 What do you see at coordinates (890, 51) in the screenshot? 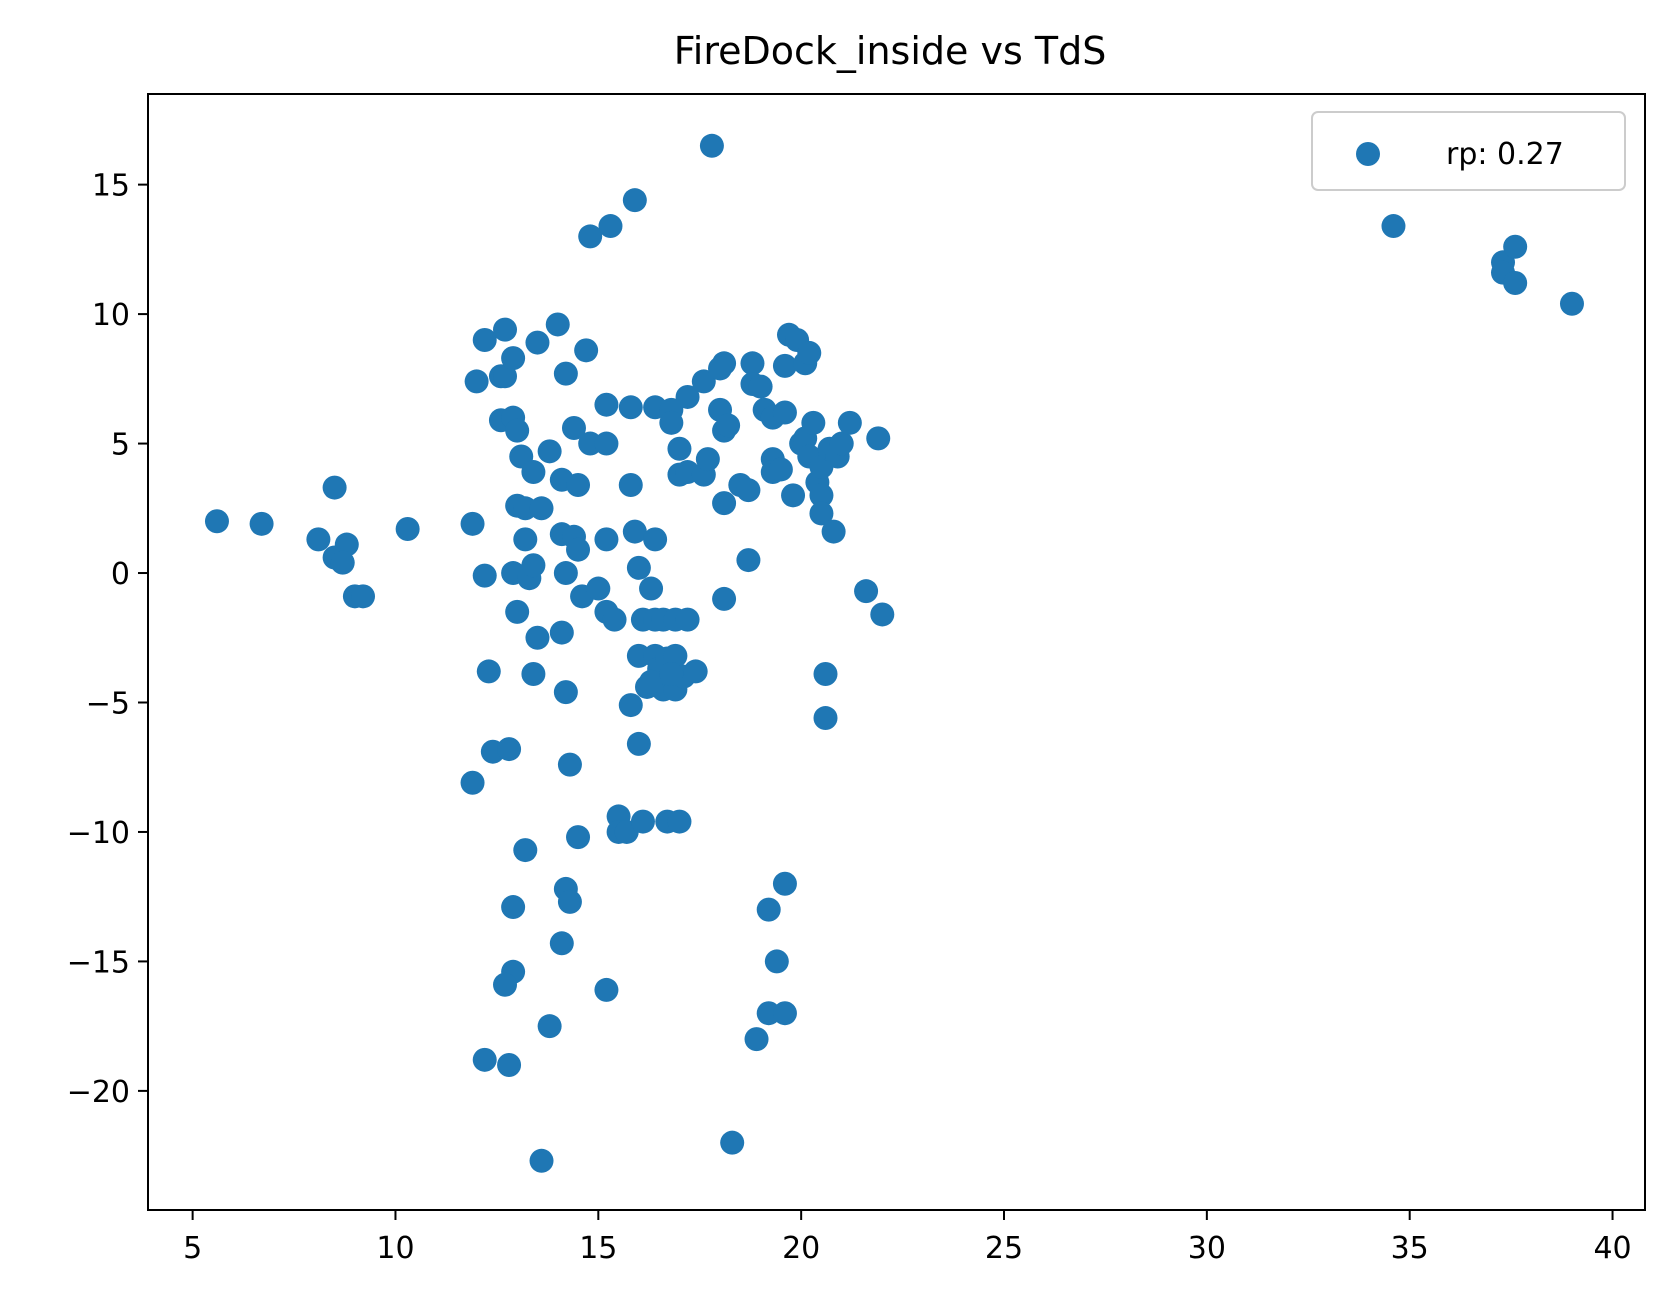
I see `chart-title: FireDock_inside vs TdS` at bounding box center [890, 51].